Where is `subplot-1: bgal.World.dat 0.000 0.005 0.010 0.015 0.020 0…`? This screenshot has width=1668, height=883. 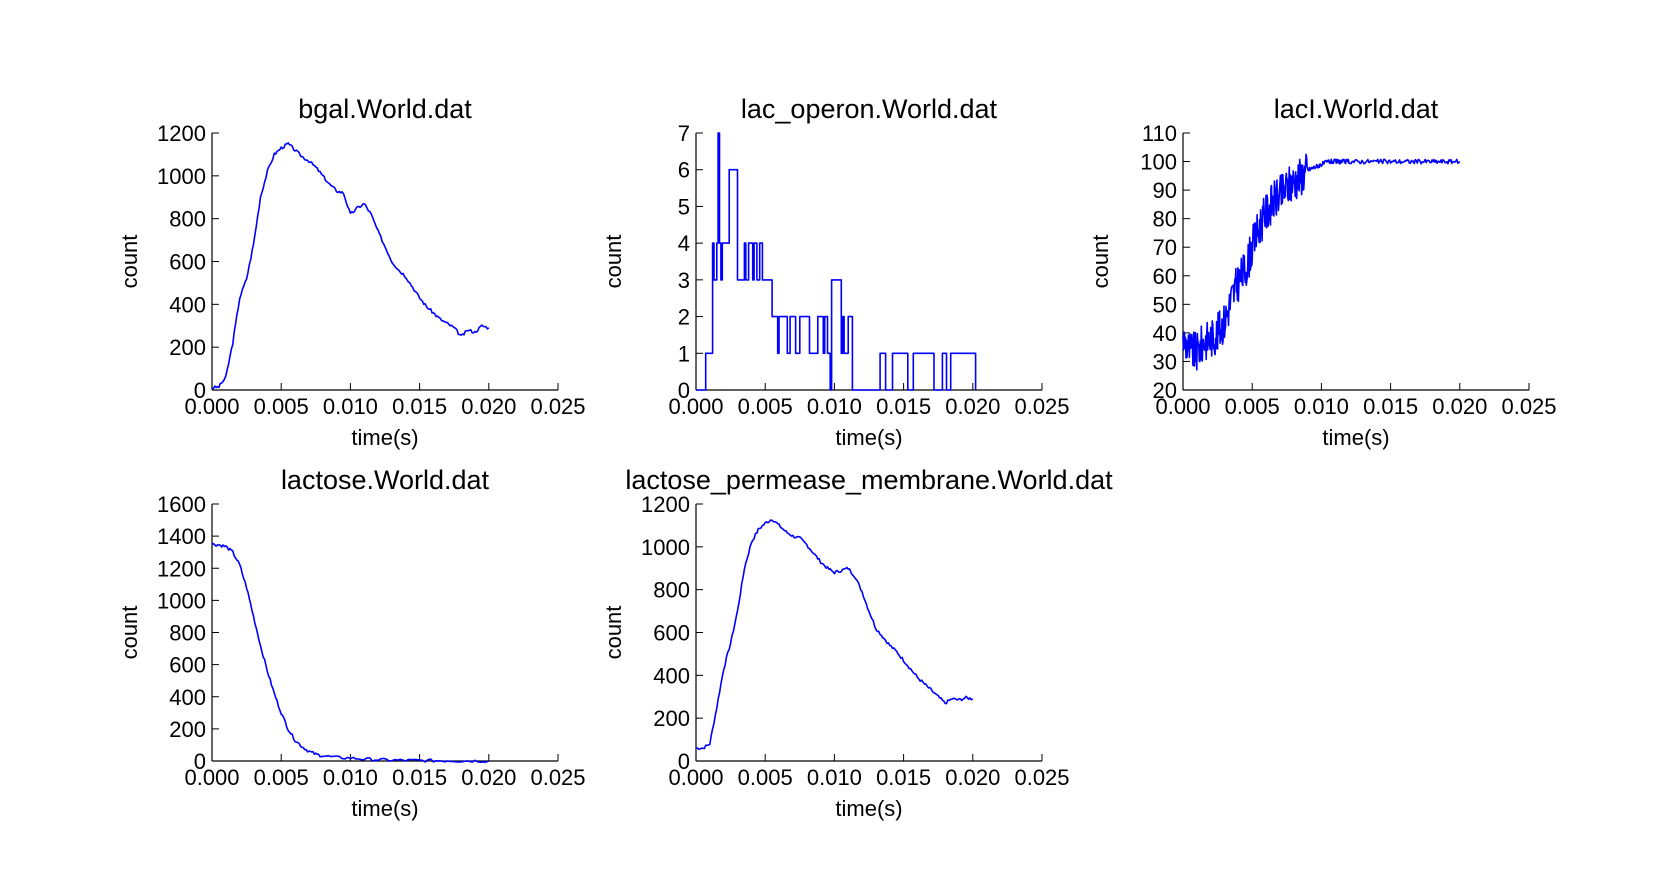
subplot-1: bgal.World.dat 0.000 0.005 0.010 0.015 0.020 0… is located at coordinates (351, 272).